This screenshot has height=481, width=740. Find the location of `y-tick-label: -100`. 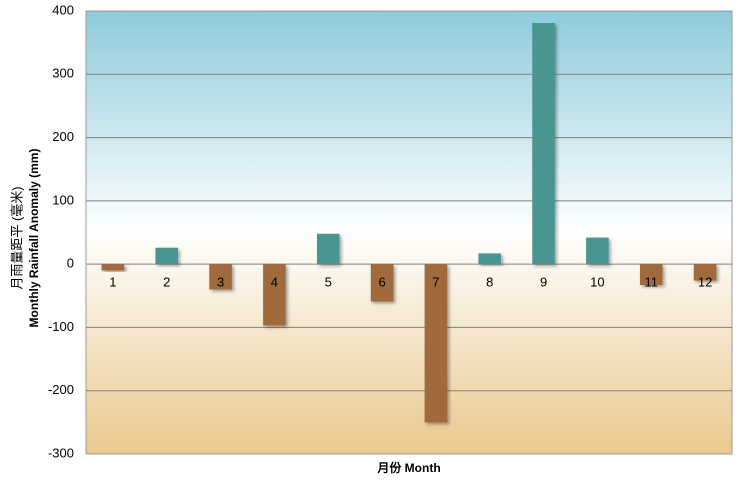

y-tick-label: -100 is located at coordinates (61, 326).